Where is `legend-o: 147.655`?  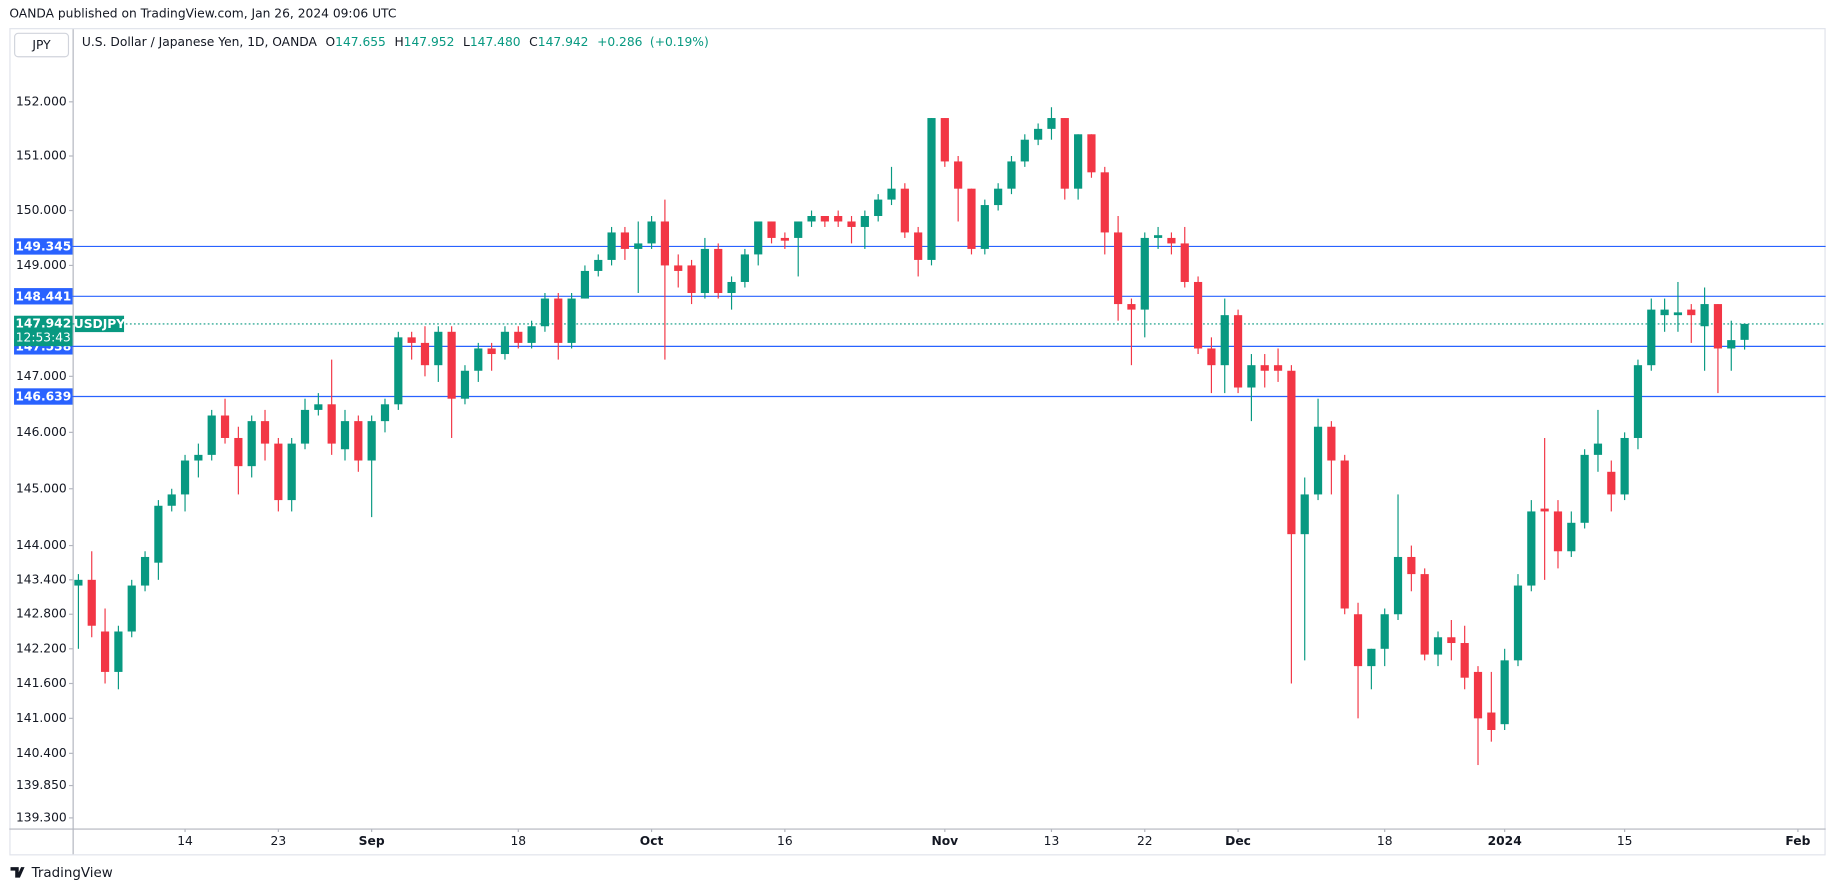 legend-o: 147.655 is located at coordinates (360, 42).